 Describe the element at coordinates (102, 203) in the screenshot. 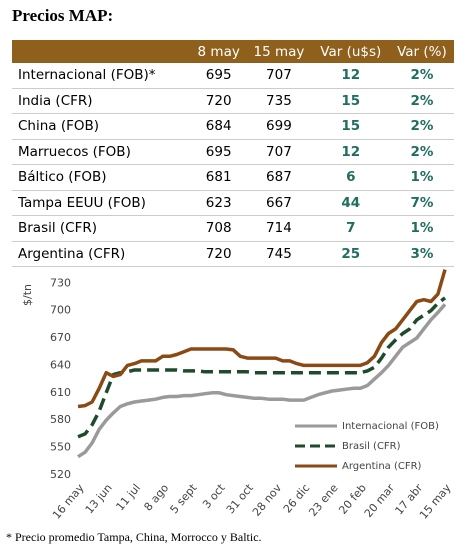

I see `table-cell: Tampa EEUU (FOB)` at that location.